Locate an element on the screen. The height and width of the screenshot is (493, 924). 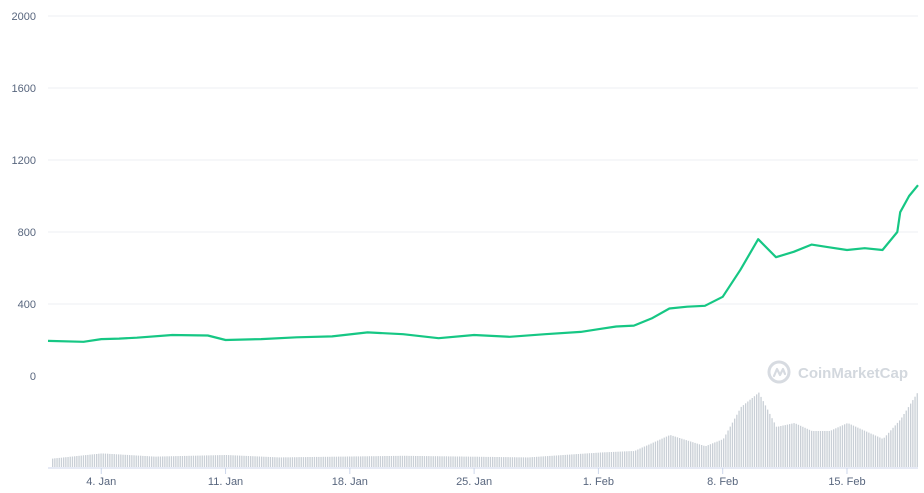
x-tick-label: 18. Jan is located at coordinates (350, 482).